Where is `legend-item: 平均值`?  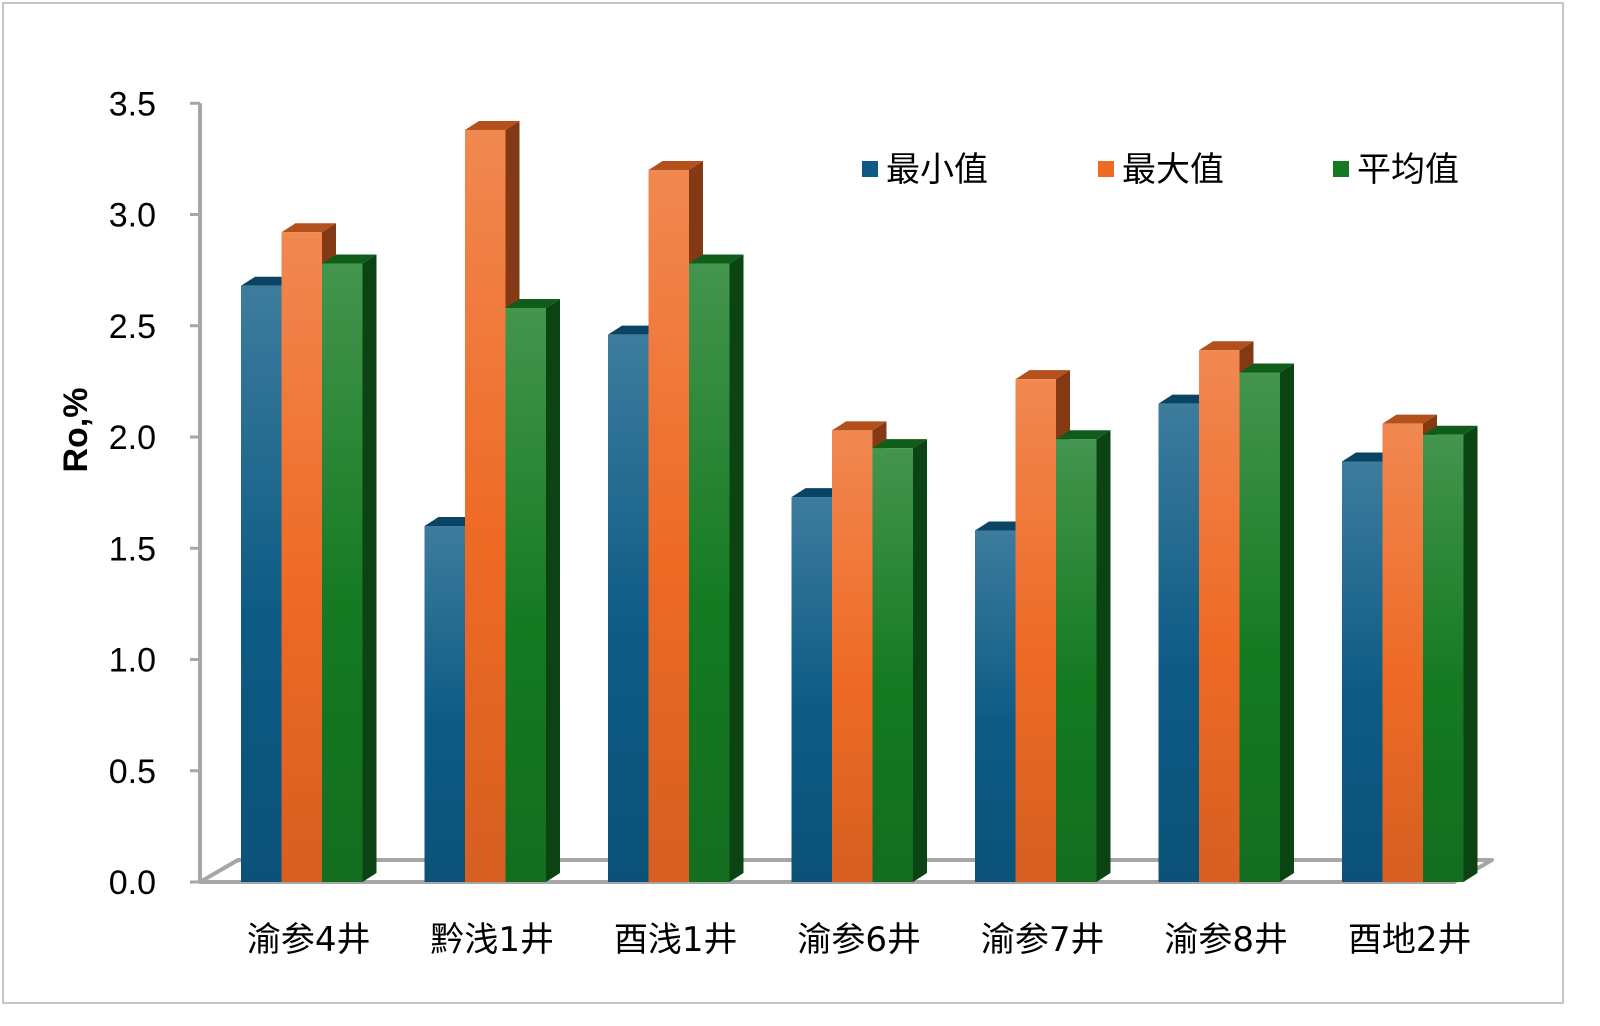 legend-item: 平均值 is located at coordinates (1396, 170).